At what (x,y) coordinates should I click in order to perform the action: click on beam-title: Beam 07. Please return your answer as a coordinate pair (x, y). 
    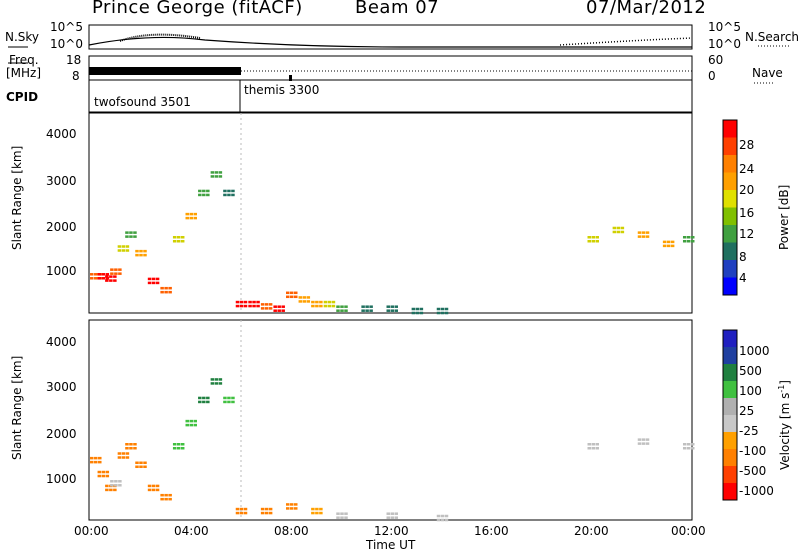
    Looking at the image, I should click on (397, 9).